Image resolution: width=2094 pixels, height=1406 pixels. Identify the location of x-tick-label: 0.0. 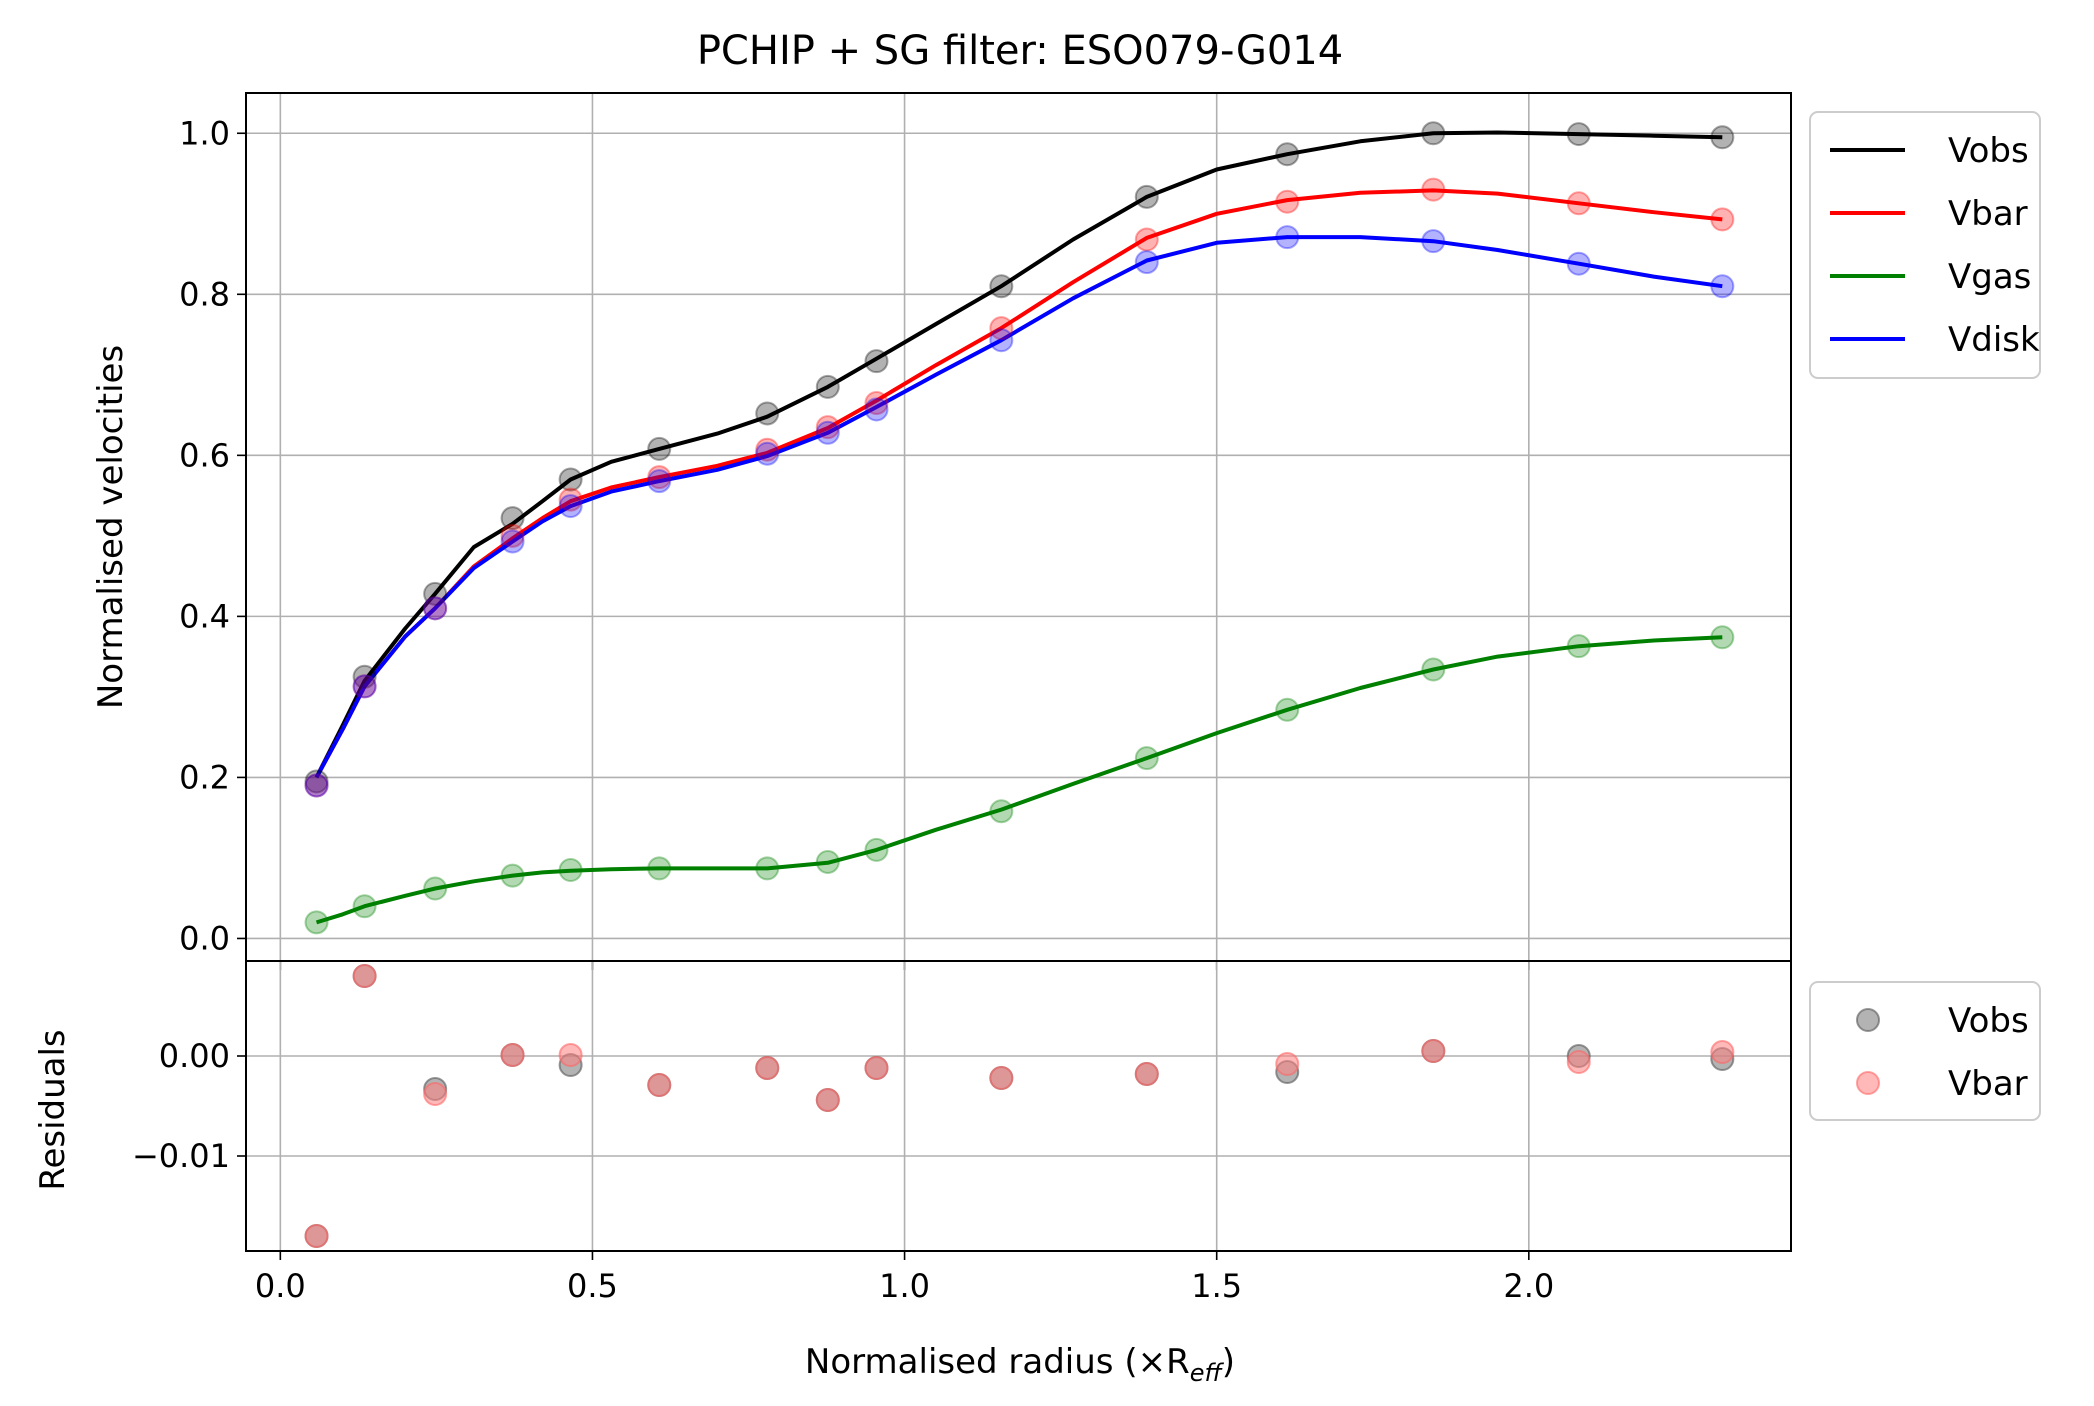
(280, 1286).